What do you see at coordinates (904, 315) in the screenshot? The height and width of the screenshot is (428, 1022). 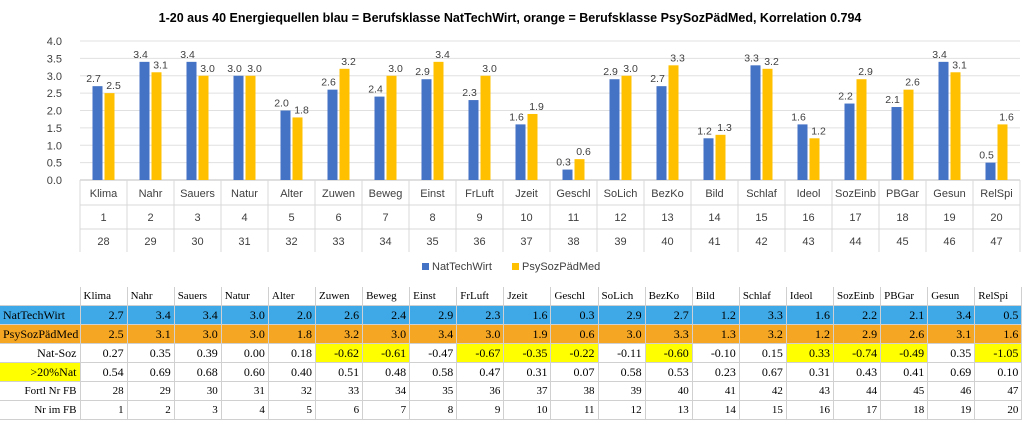 I see `table-cell: 2.1` at bounding box center [904, 315].